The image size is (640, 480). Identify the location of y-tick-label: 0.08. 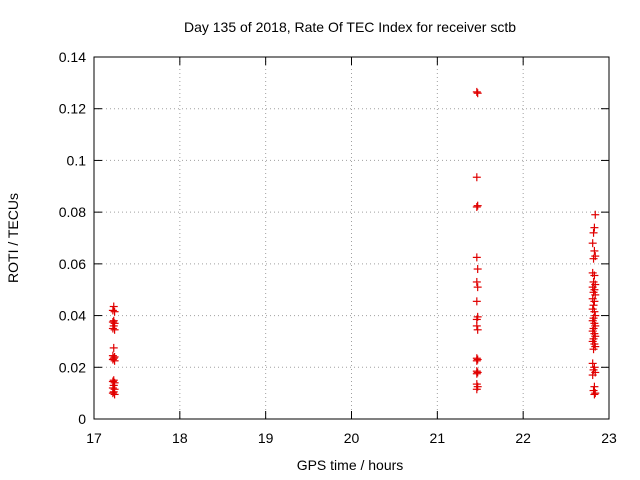
(72, 212).